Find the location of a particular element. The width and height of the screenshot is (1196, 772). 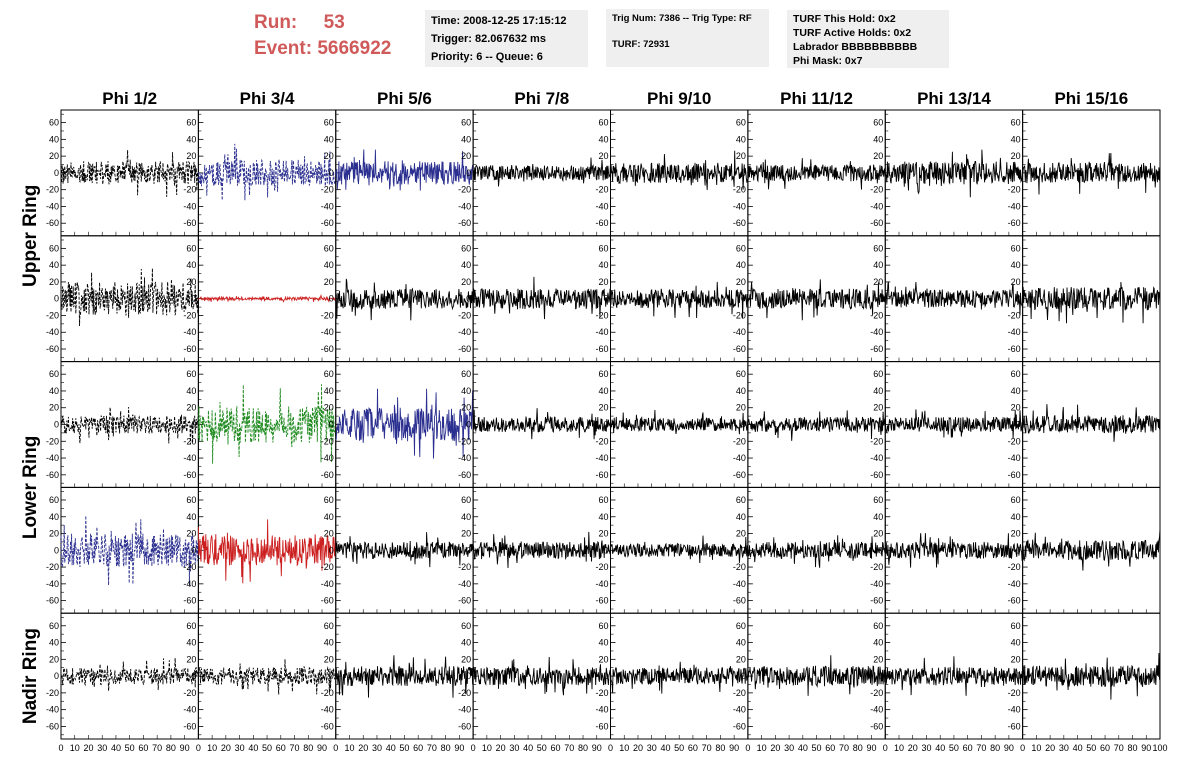

run-event-header: Run: 53 Event: 5666922 is located at coordinates (322, 36).